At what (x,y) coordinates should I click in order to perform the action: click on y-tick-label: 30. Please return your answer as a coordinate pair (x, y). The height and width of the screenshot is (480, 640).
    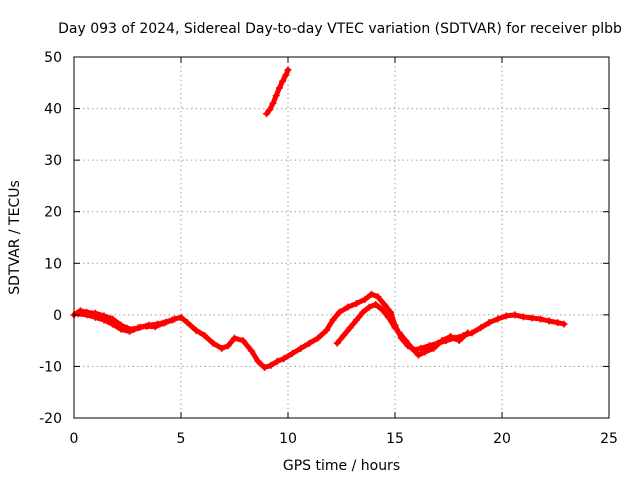
    Looking at the image, I should click on (53, 161).